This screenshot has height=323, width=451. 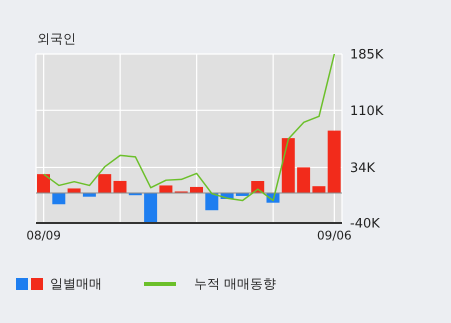 What do you see at coordinates (367, 111) in the screenshot?
I see `y-tick-label: 110K` at bounding box center [367, 111].